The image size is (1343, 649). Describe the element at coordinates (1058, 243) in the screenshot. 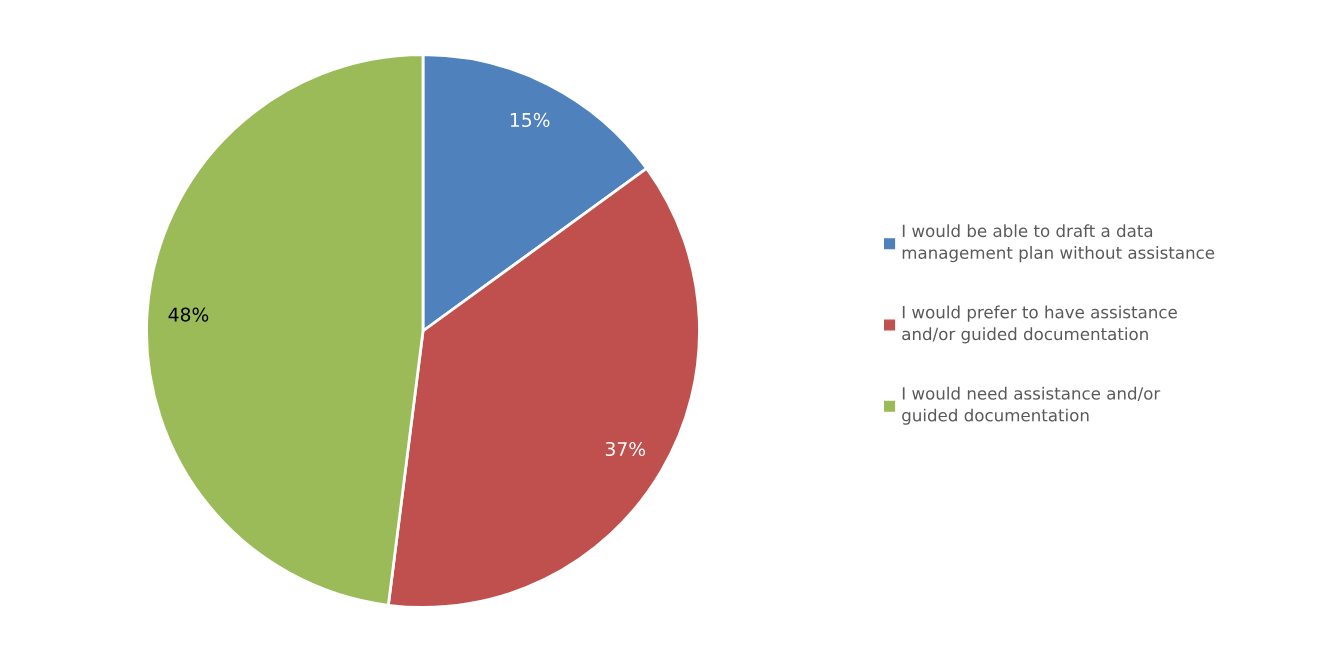

I see `legend-label: I would be able to draft a data management plan without assistance` at that location.